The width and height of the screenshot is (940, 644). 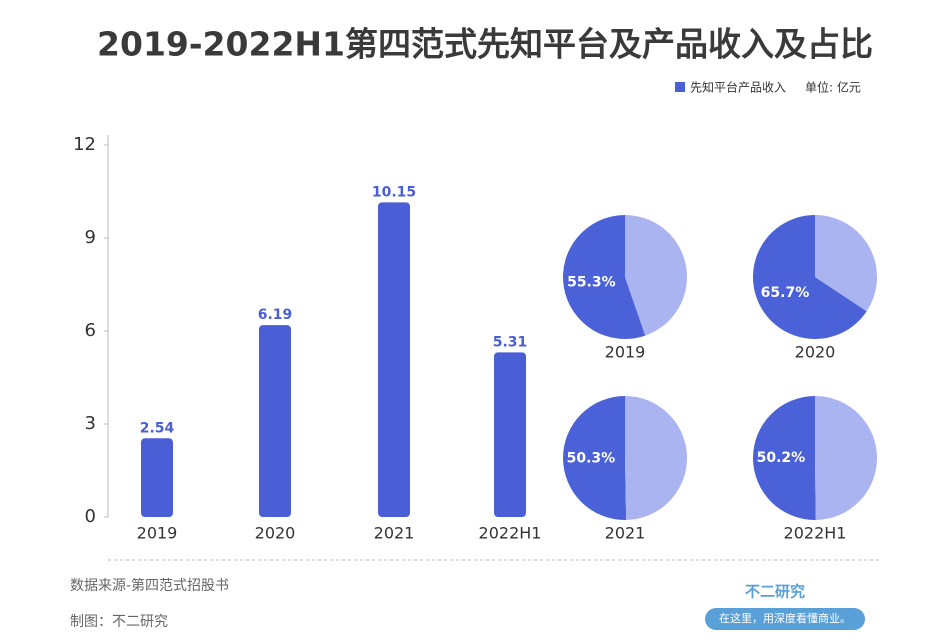 I want to click on x-tick-label: 2019, so click(x=157, y=533).